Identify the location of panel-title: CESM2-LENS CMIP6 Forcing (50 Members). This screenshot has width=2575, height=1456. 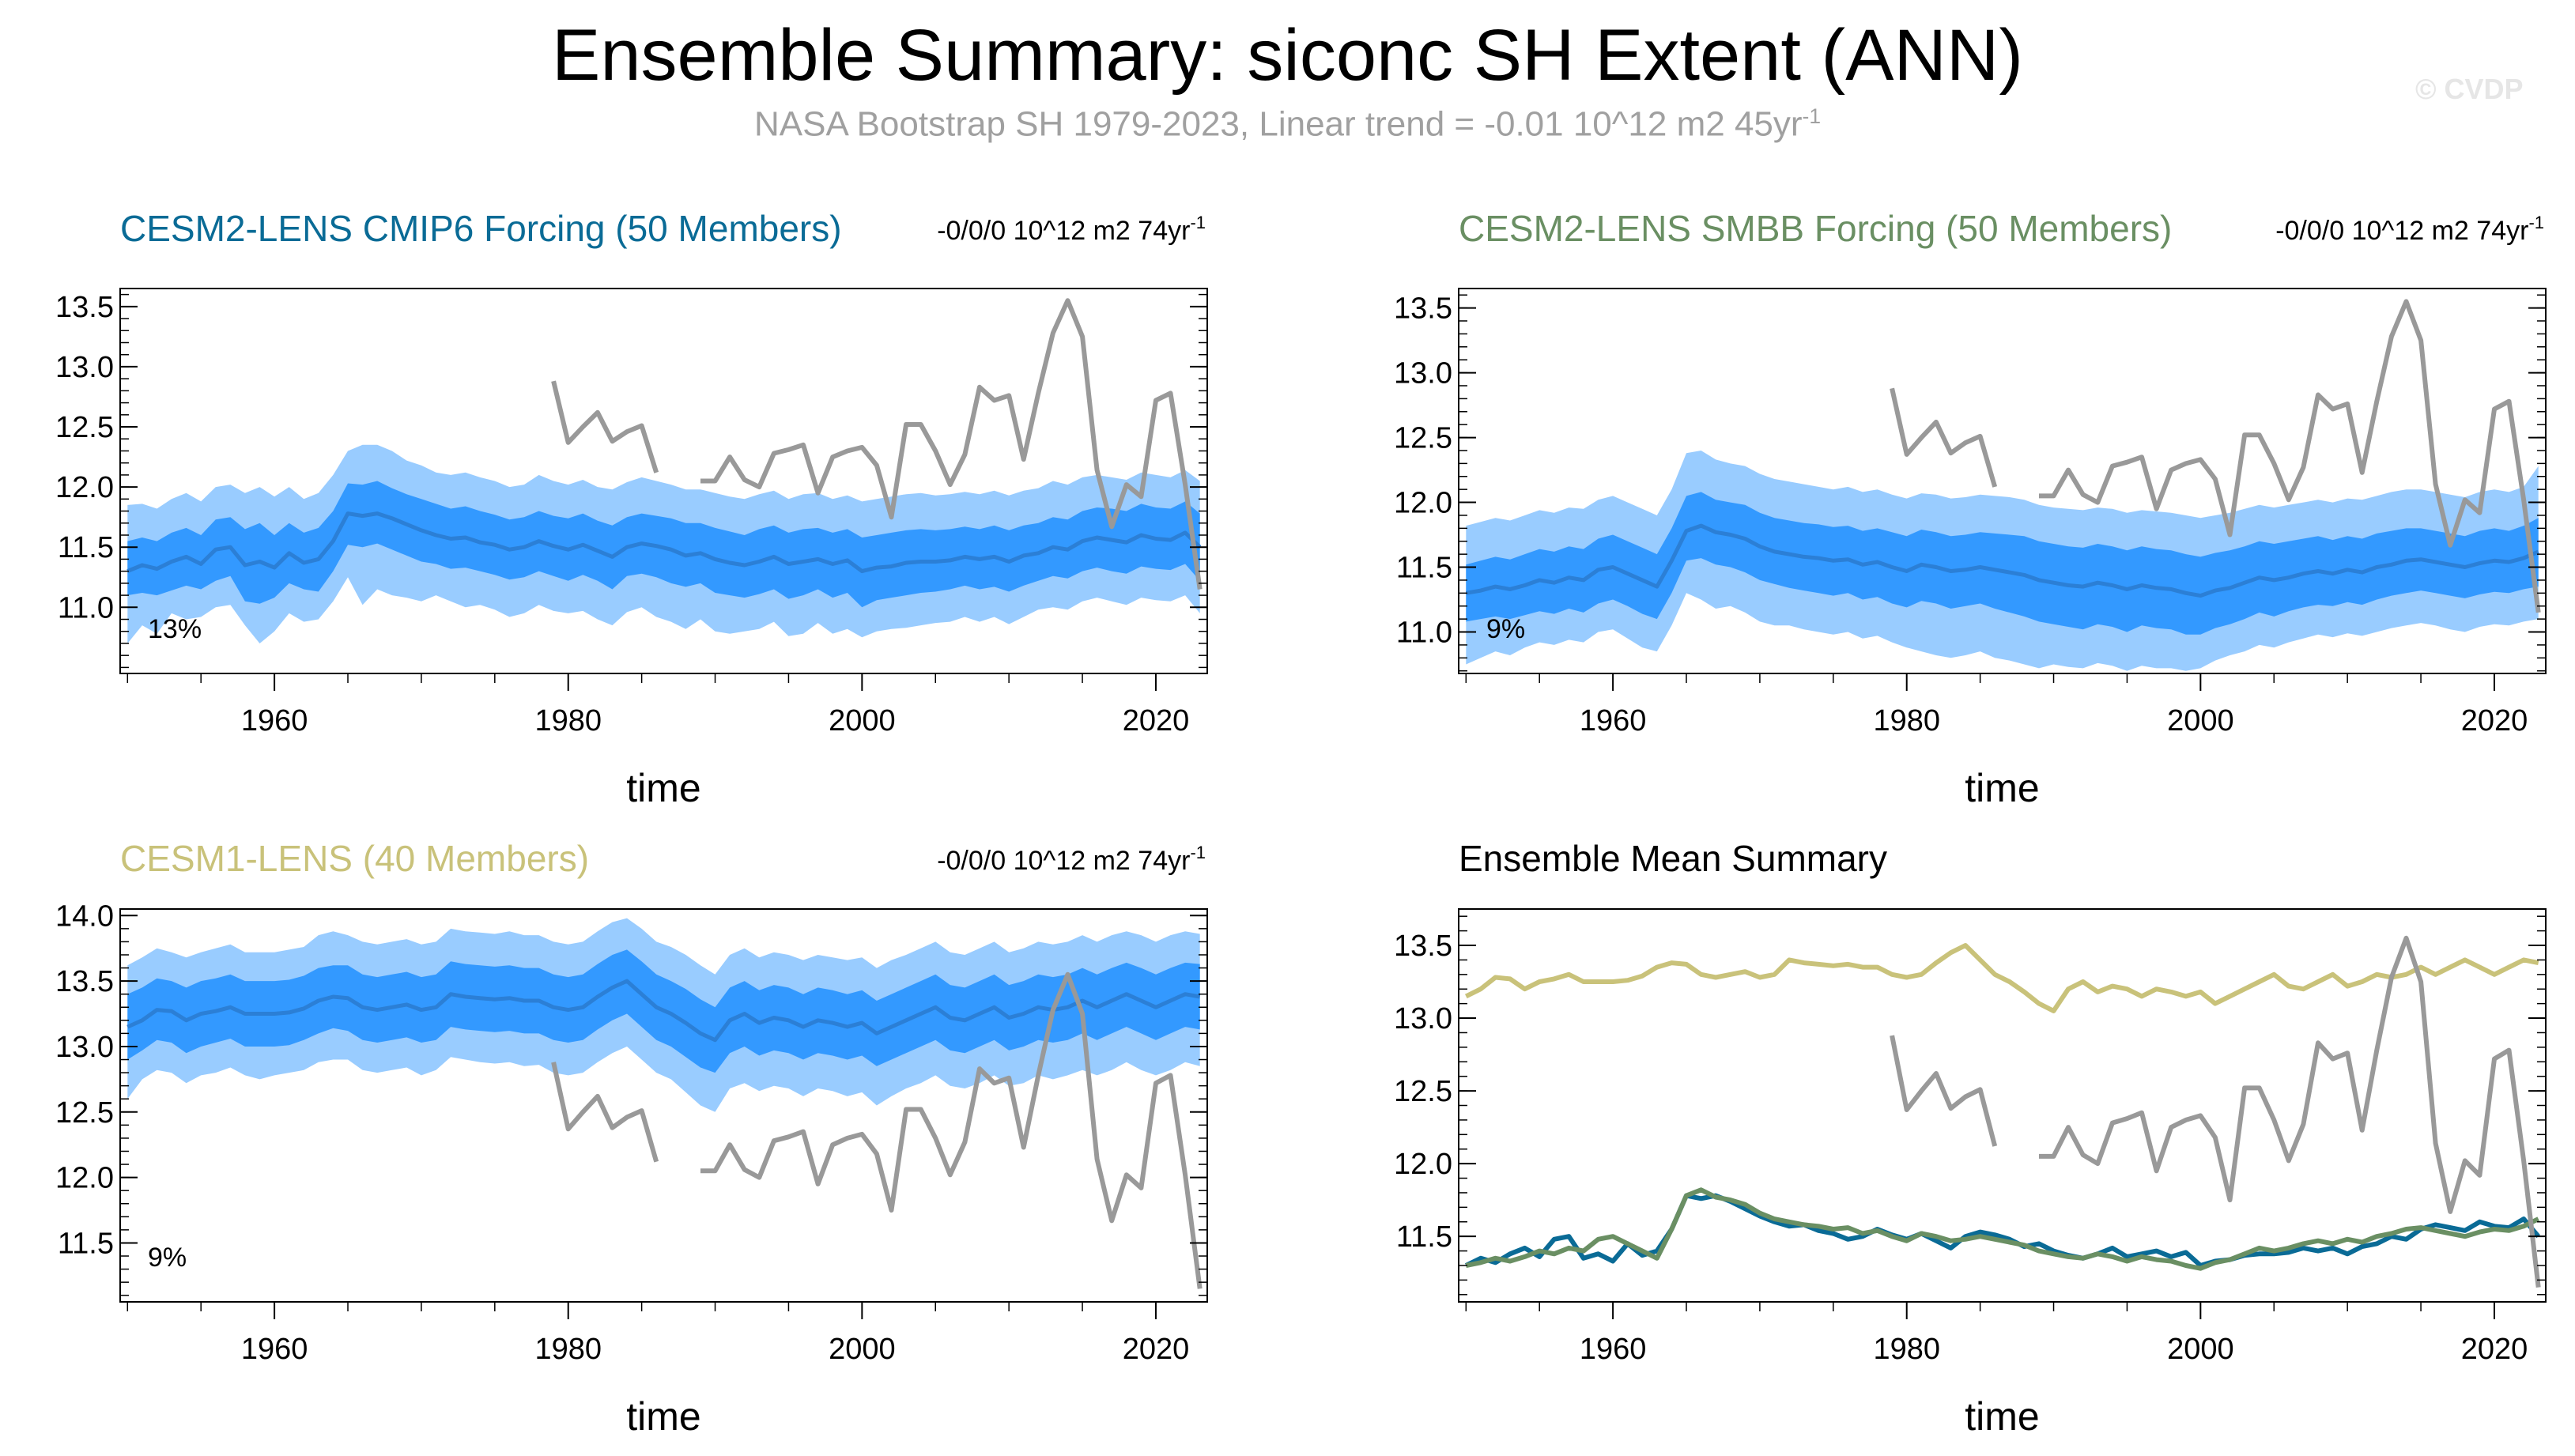
(481, 228).